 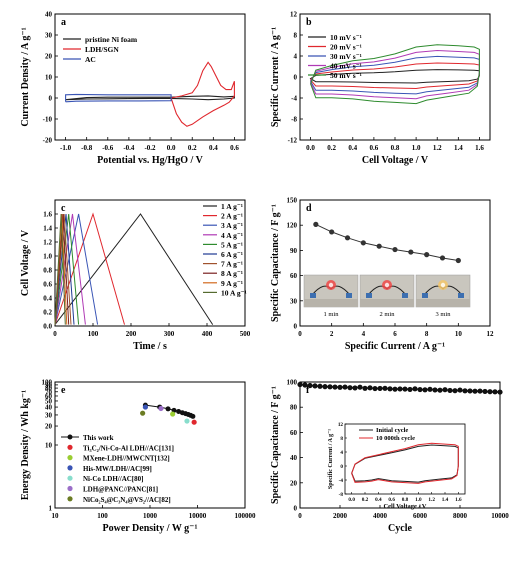 What do you see at coordinates (395, 438) in the screenshot?
I see `inset-legend-label: 10 000th cycle` at bounding box center [395, 438].